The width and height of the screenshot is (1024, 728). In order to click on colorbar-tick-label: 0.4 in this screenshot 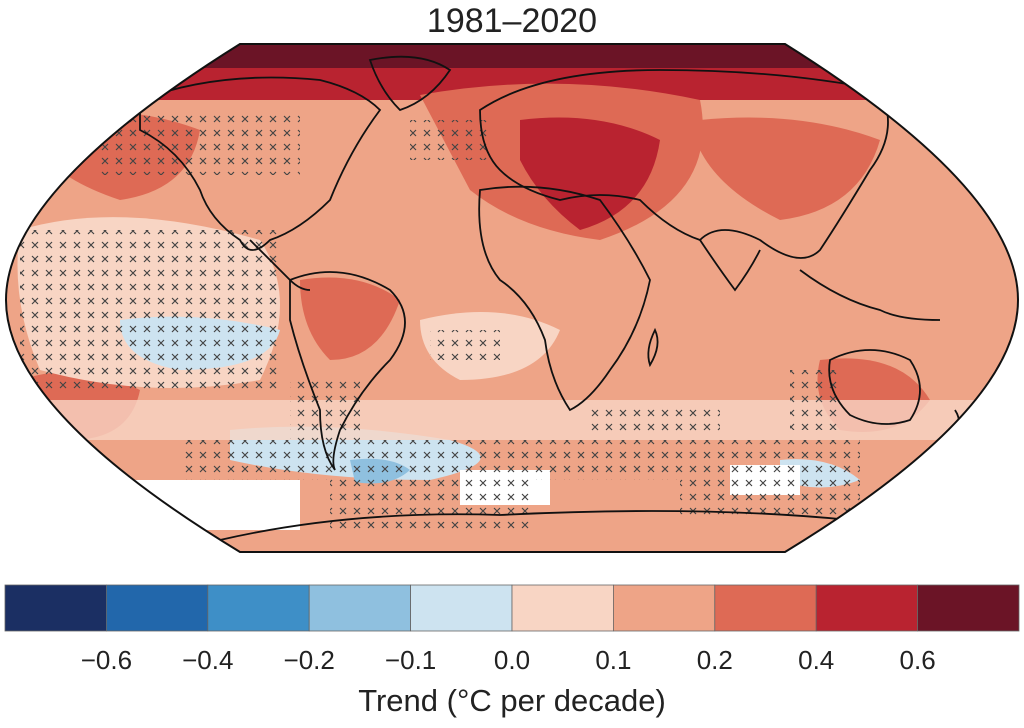, I will do `click(816, 660)`.